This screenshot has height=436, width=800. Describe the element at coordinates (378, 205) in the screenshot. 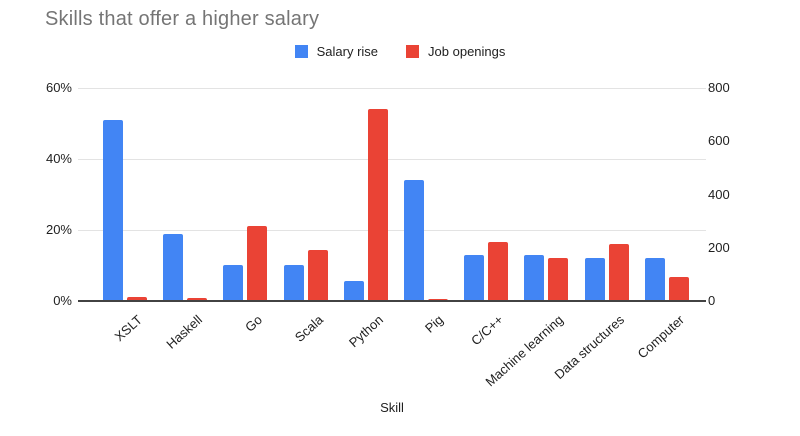

I see `bar-job-openings-python` at that location.